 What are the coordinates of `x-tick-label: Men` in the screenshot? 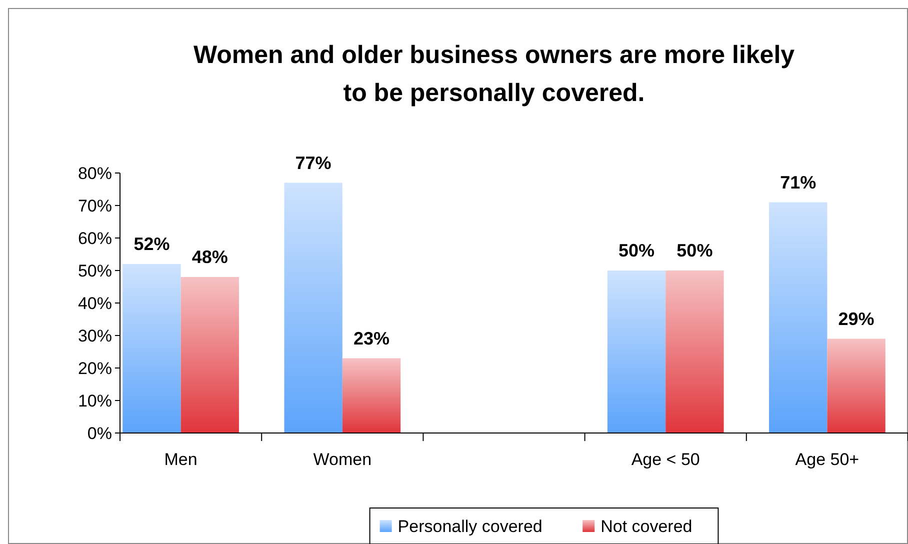 It's located at (181, 459).